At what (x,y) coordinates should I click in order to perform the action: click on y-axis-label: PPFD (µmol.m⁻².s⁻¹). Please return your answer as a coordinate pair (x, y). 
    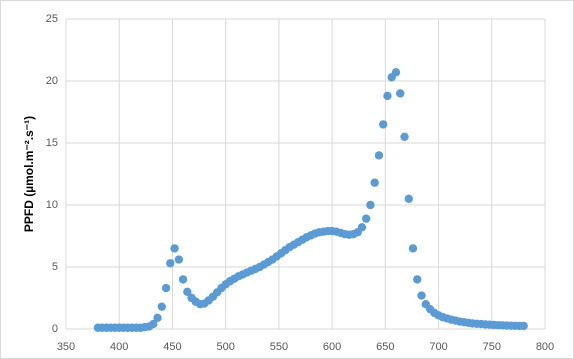
    Looking at the image, I should click on (29, 174).